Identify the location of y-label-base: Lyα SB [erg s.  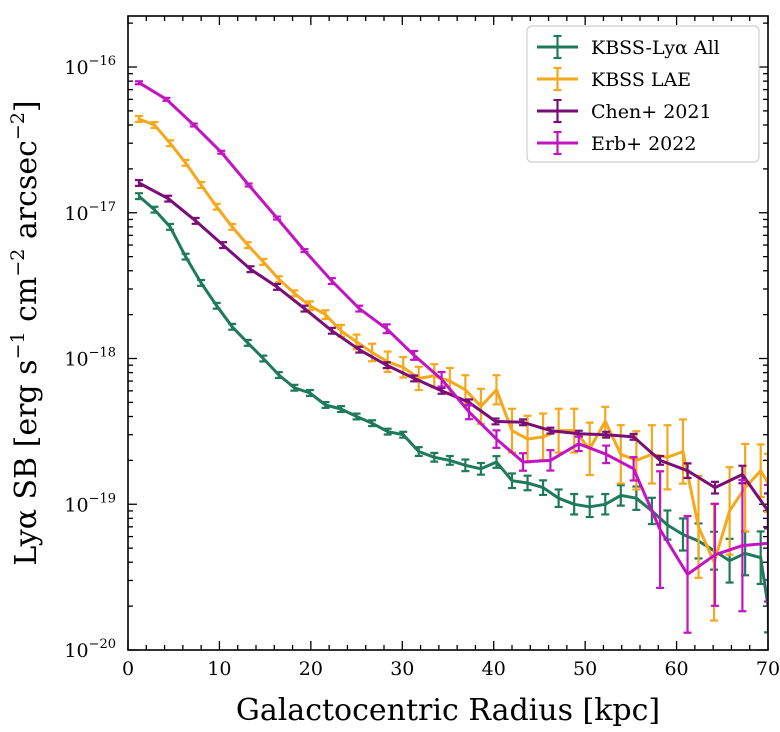
(26, 462).